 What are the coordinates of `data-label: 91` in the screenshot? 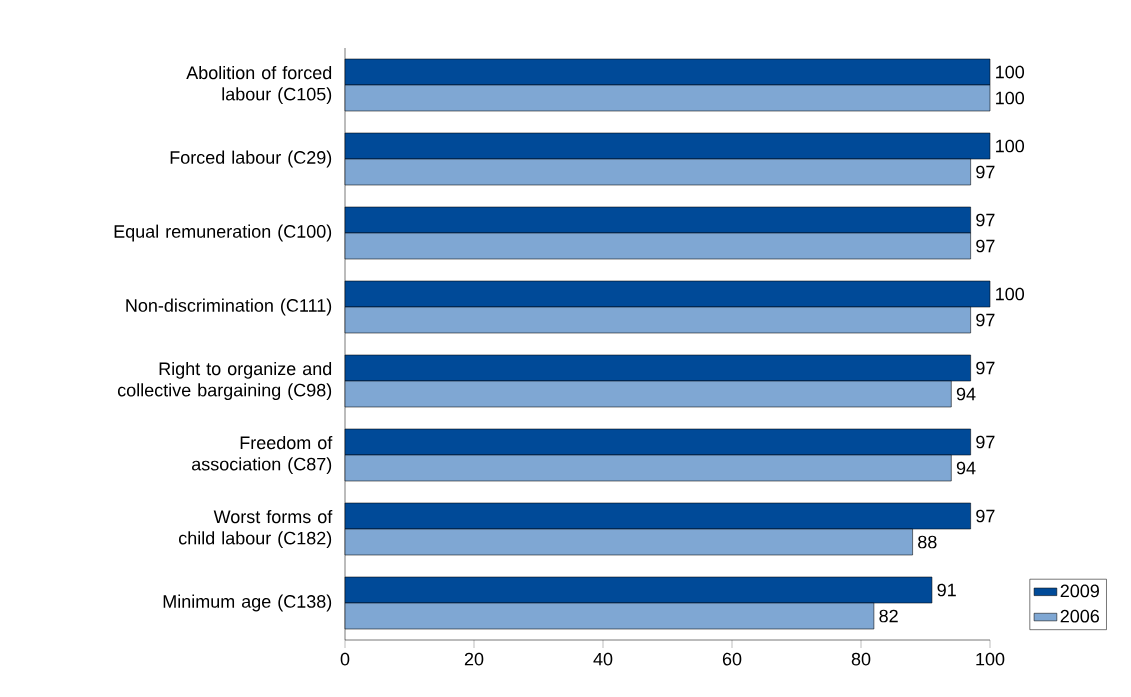 It's located at (946, 590).